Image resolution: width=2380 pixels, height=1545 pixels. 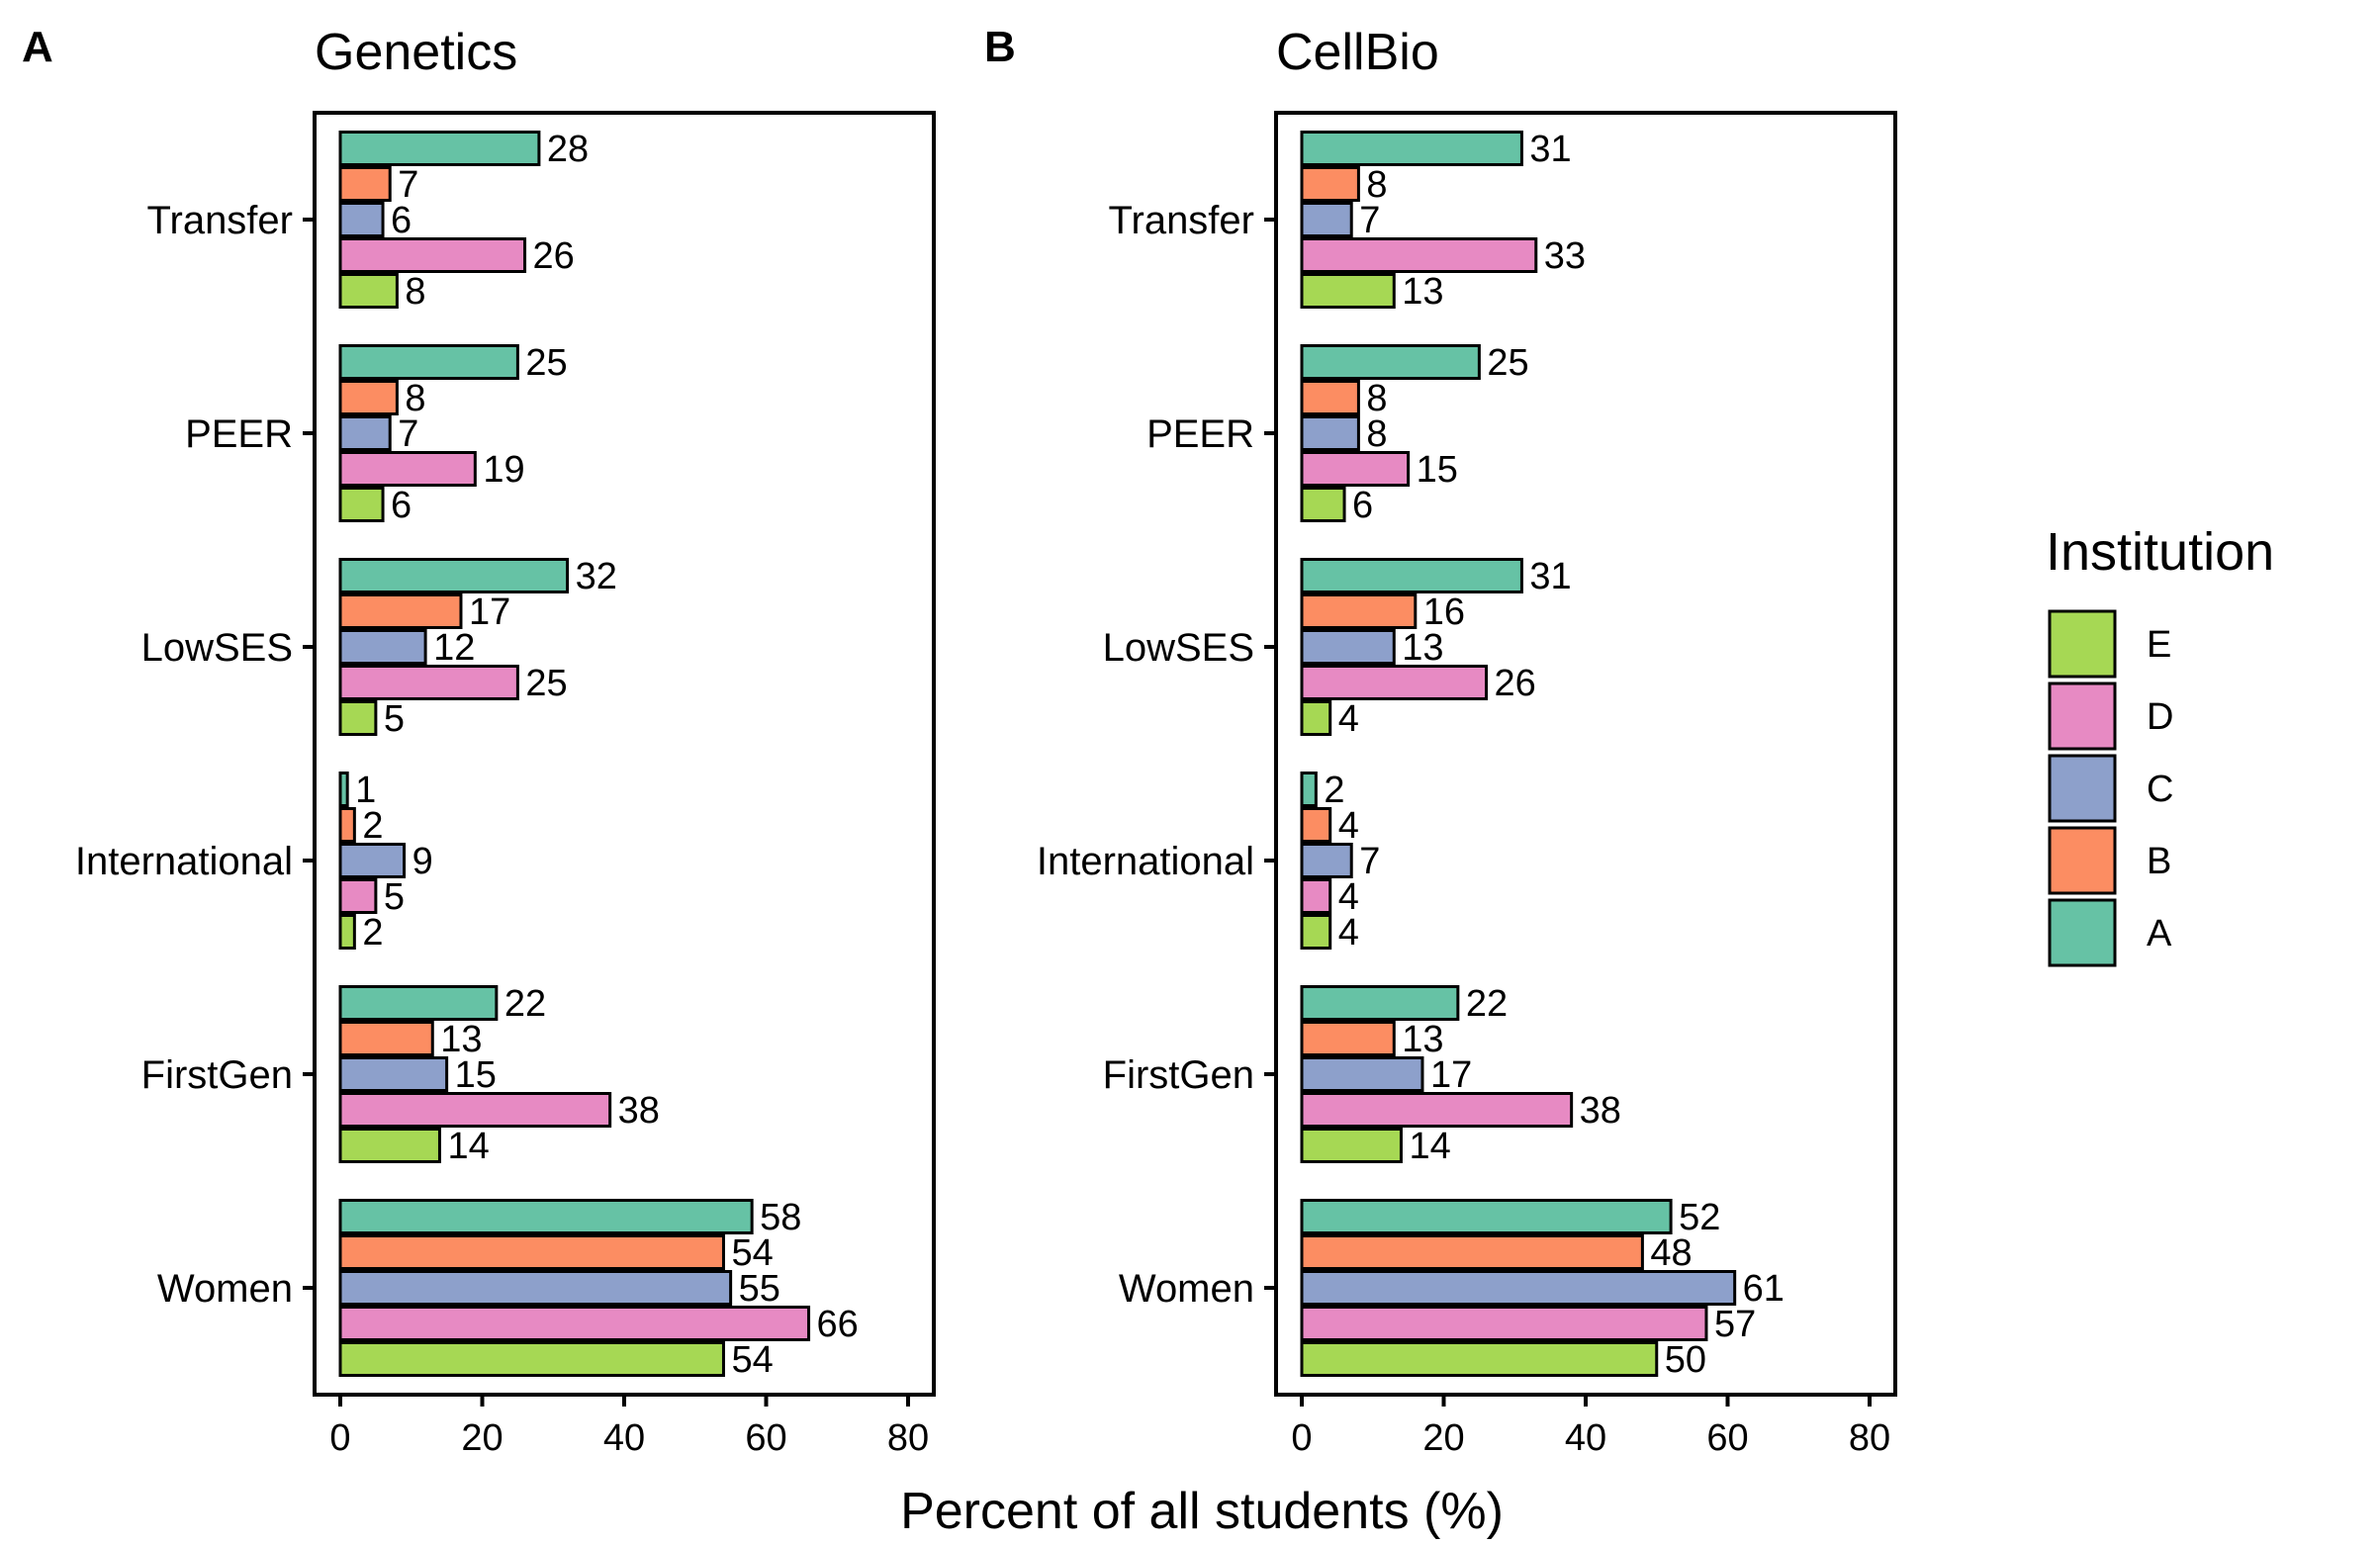 What do you see at coordinates (780, 1217) in the screenshot?
I see `value-label: 58` at bounding box center [780, 1217].